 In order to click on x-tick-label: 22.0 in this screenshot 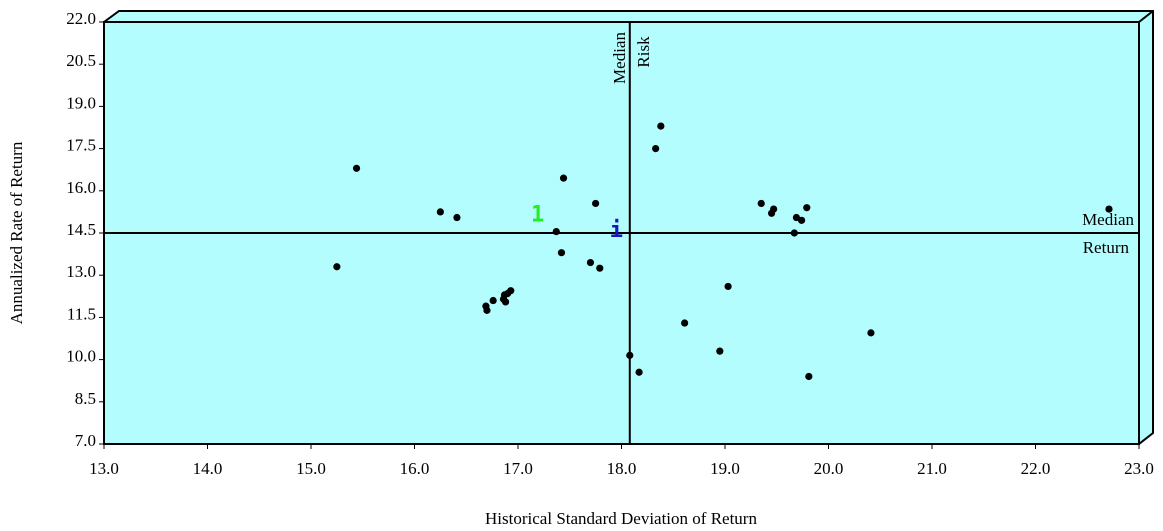, I will do `click(1036, 468)`.